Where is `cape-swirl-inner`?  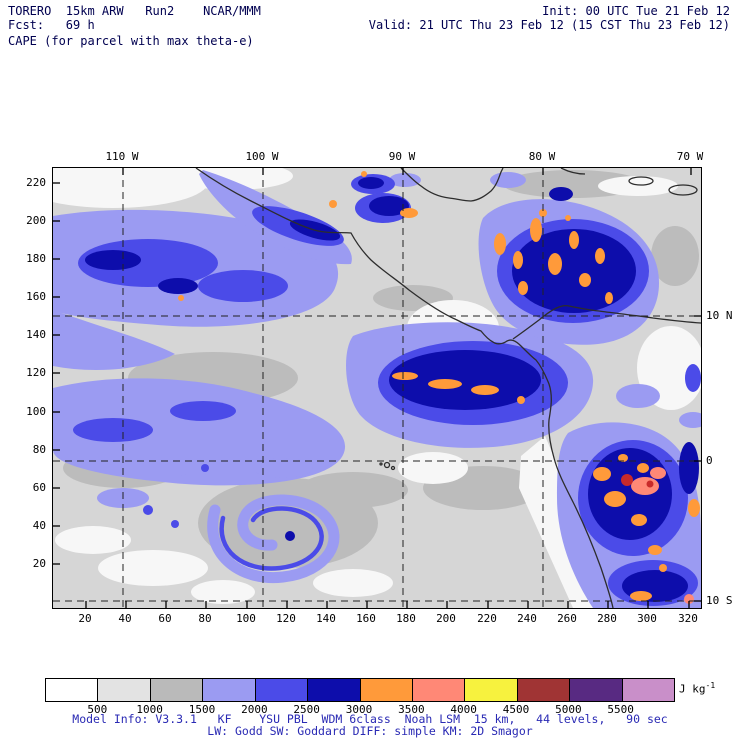
cape-swirl-inner is located at coordinates (271, 538).